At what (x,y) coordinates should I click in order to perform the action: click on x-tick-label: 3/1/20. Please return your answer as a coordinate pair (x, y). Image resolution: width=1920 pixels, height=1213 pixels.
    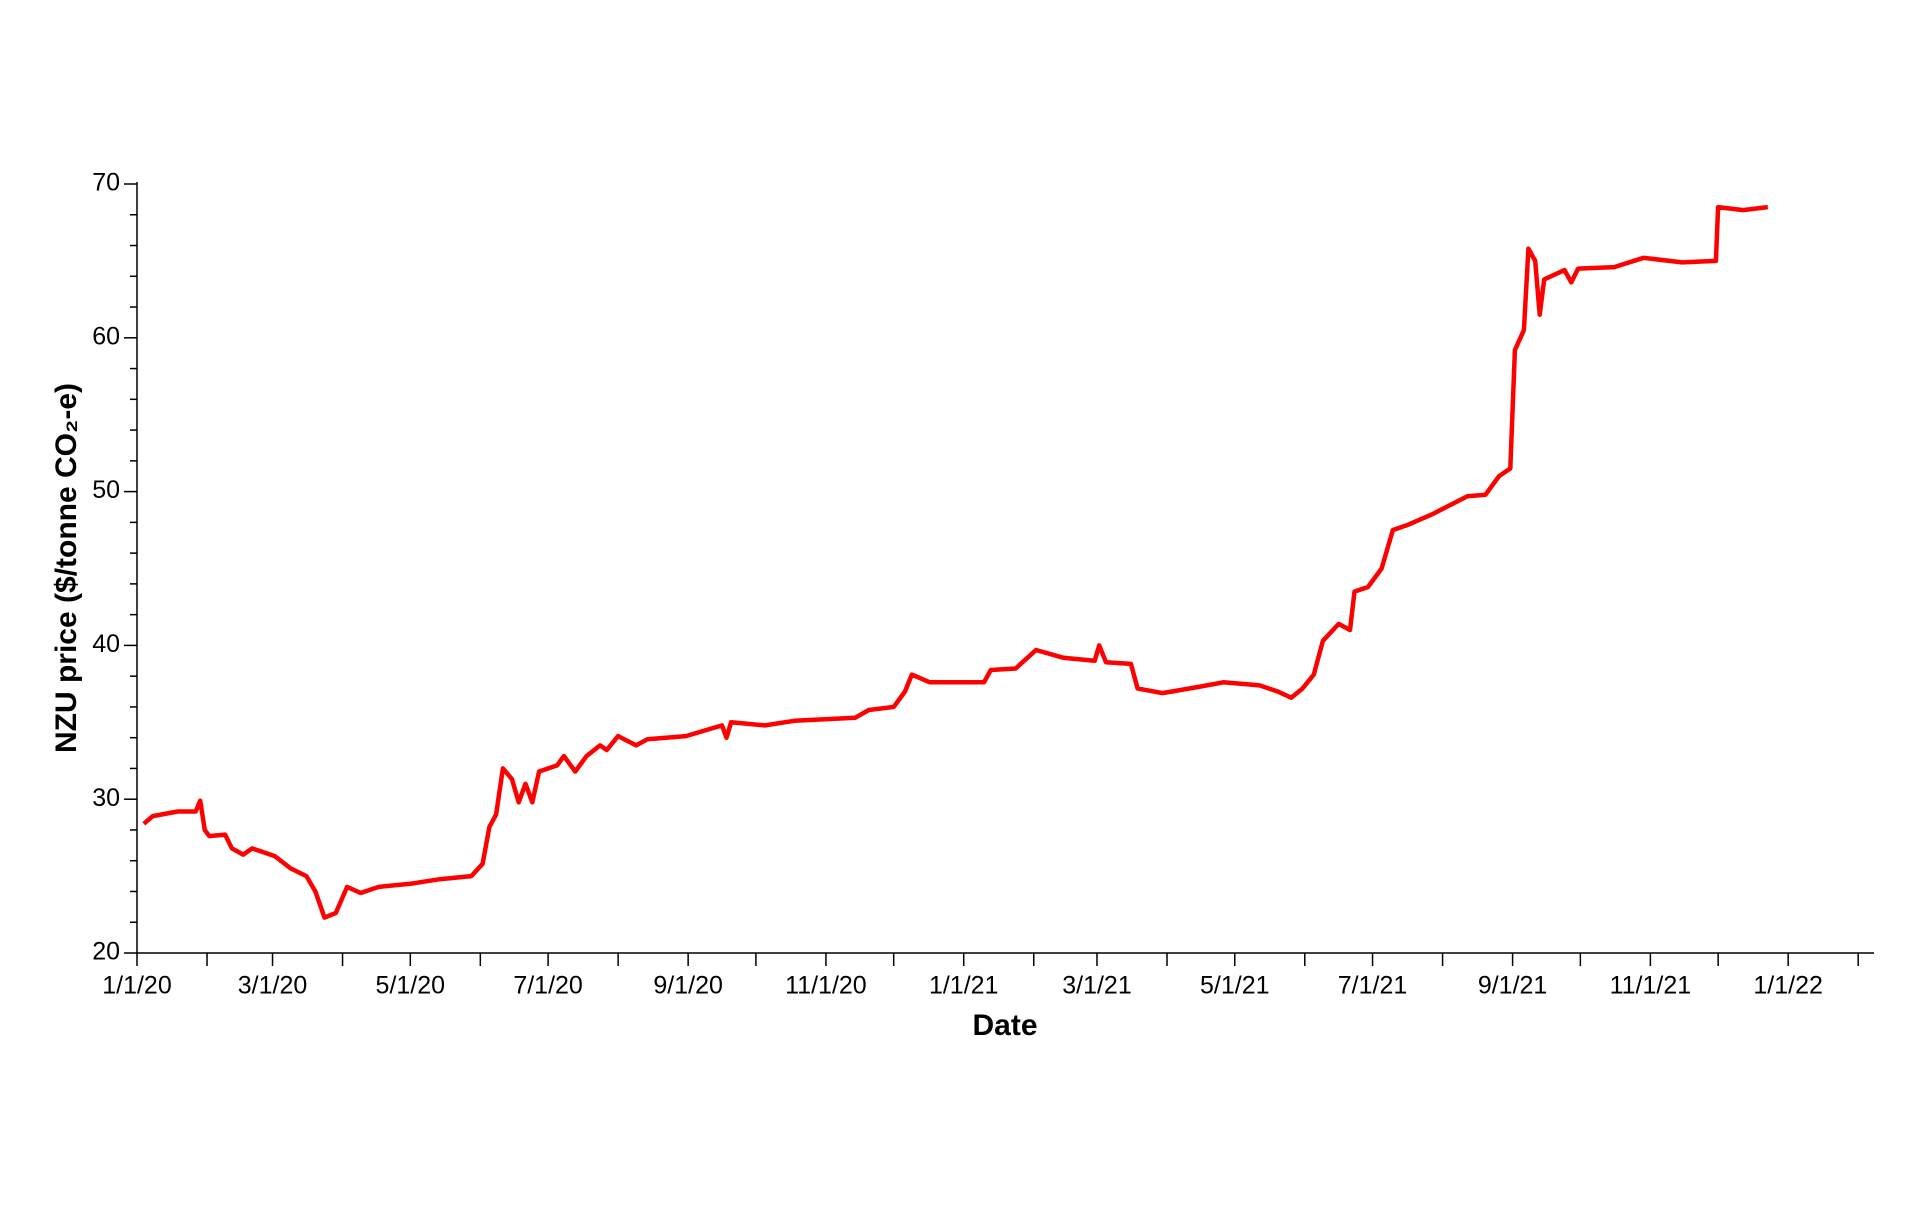
    Looking at the image, I should click on (273, 986).